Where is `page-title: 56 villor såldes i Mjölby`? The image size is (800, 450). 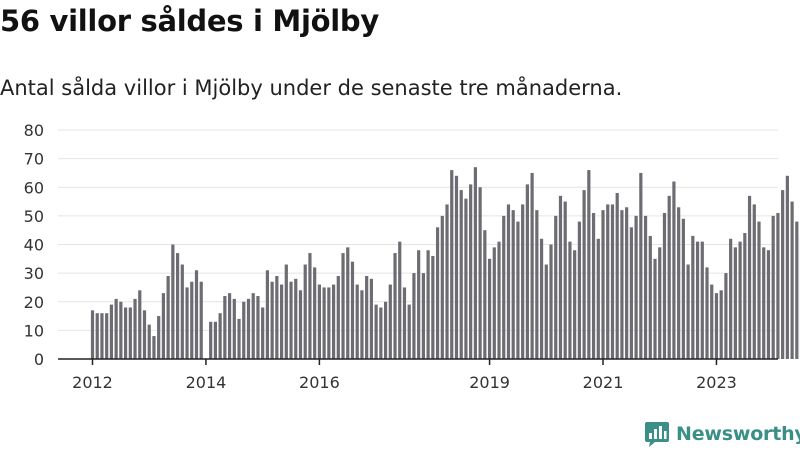
page-title: 56 villor såldes i Mjölby is located at coordinates (189, 21).